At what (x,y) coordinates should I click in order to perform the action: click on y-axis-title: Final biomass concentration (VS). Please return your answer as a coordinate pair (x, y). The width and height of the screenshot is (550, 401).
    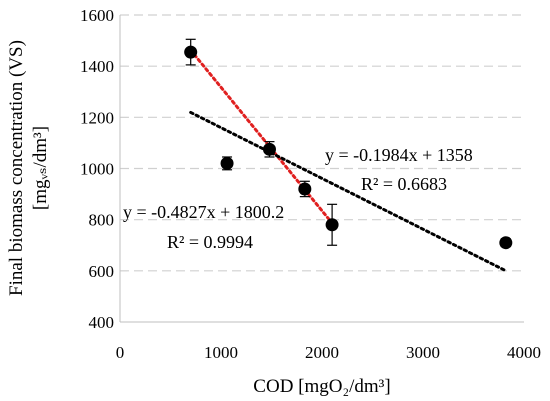
    Looking at the image, I should click on (16, 168).